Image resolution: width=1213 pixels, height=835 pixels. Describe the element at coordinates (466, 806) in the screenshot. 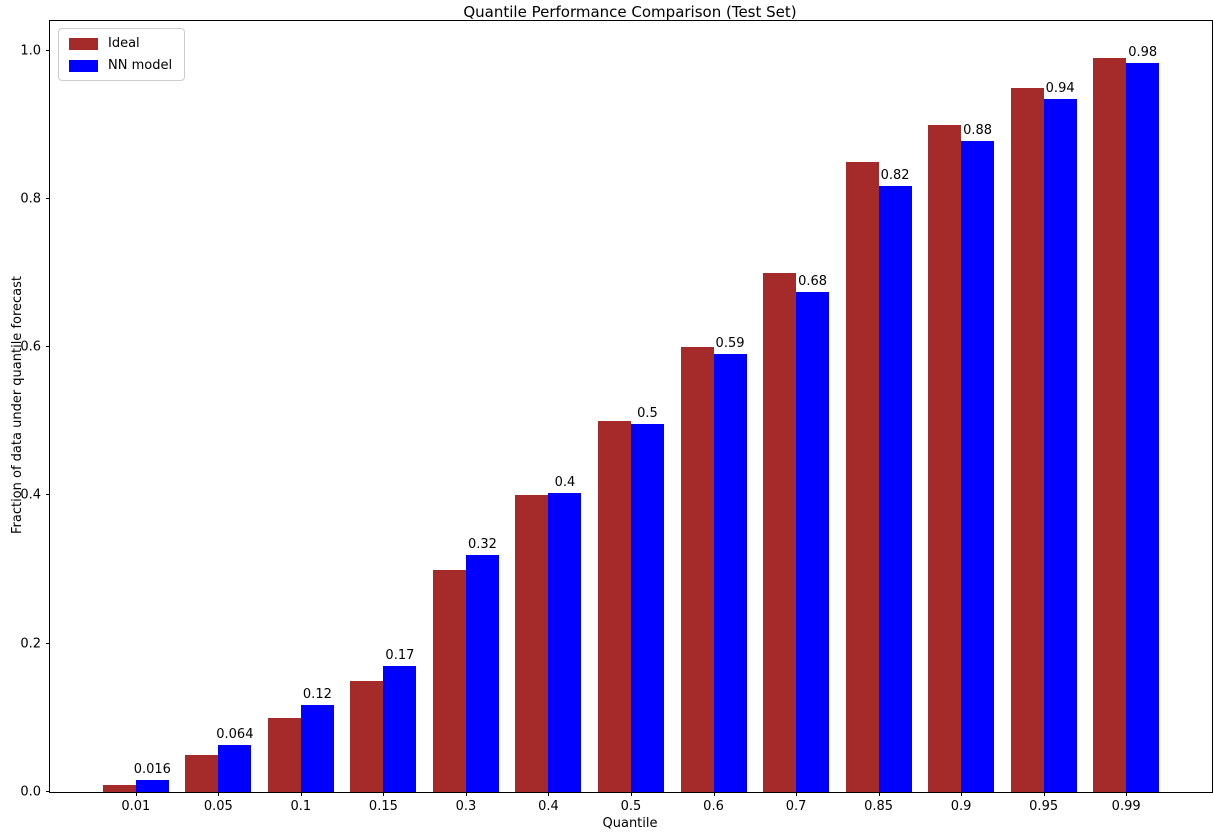

I see `x-tick-label-0.3: 0.3` at that location.